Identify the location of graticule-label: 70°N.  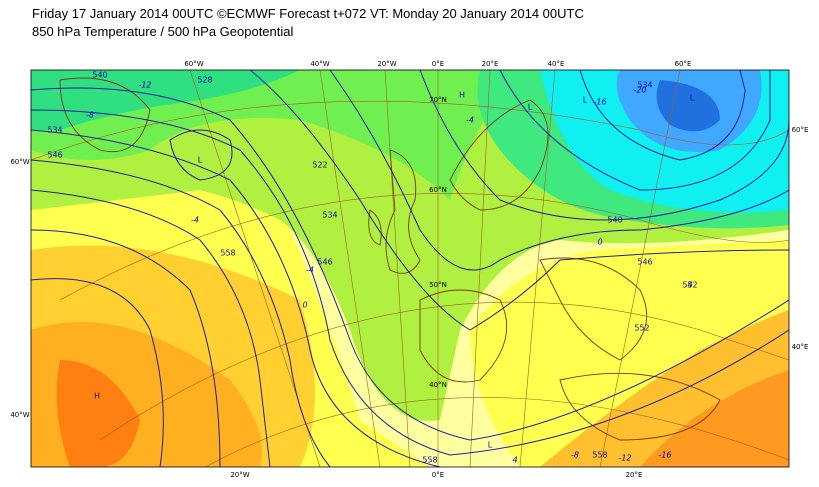
(438, 100).